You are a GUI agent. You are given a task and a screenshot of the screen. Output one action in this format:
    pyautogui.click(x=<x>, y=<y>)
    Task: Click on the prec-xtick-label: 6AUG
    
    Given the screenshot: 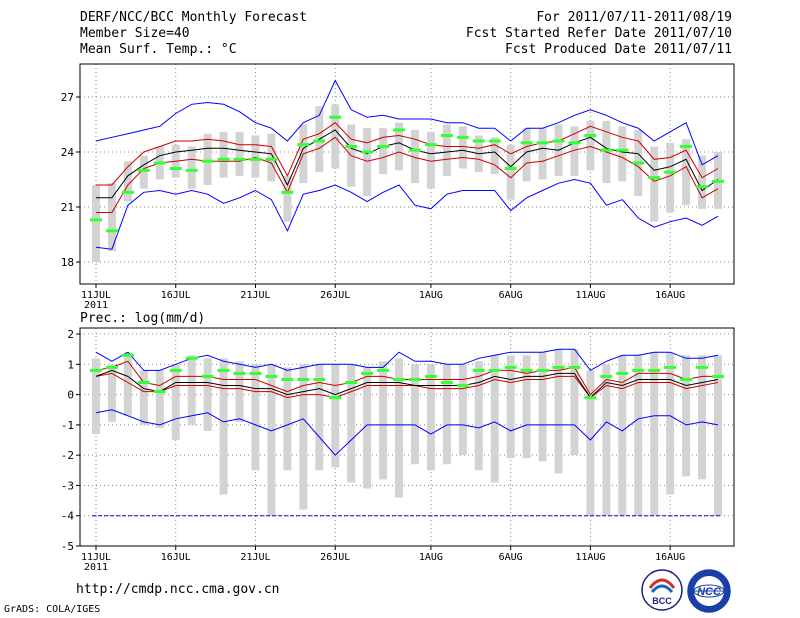 What is the action you would take?
    pyautogui.click(x=511, y=557)
    